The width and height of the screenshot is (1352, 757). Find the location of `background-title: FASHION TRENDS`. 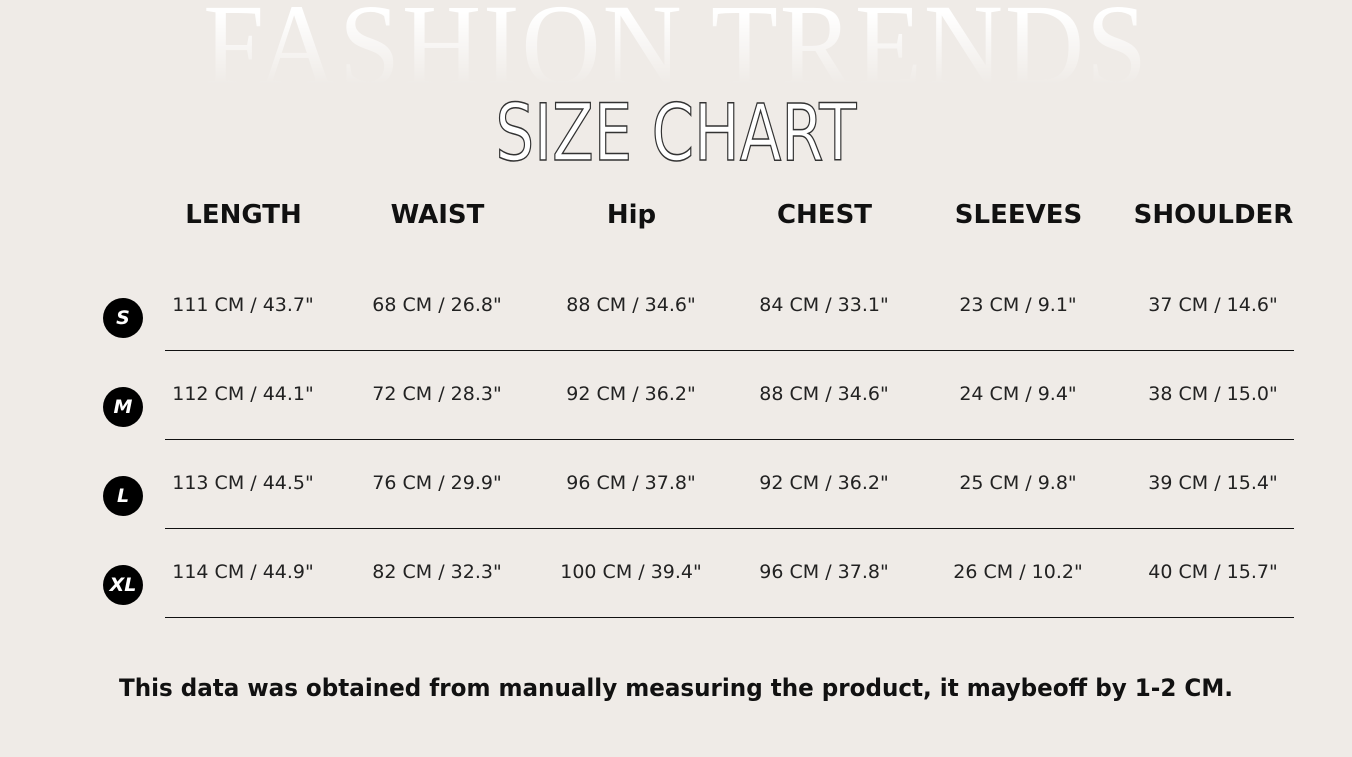

background-title: FASHION TRENDS is located at coordinates (675, 52).